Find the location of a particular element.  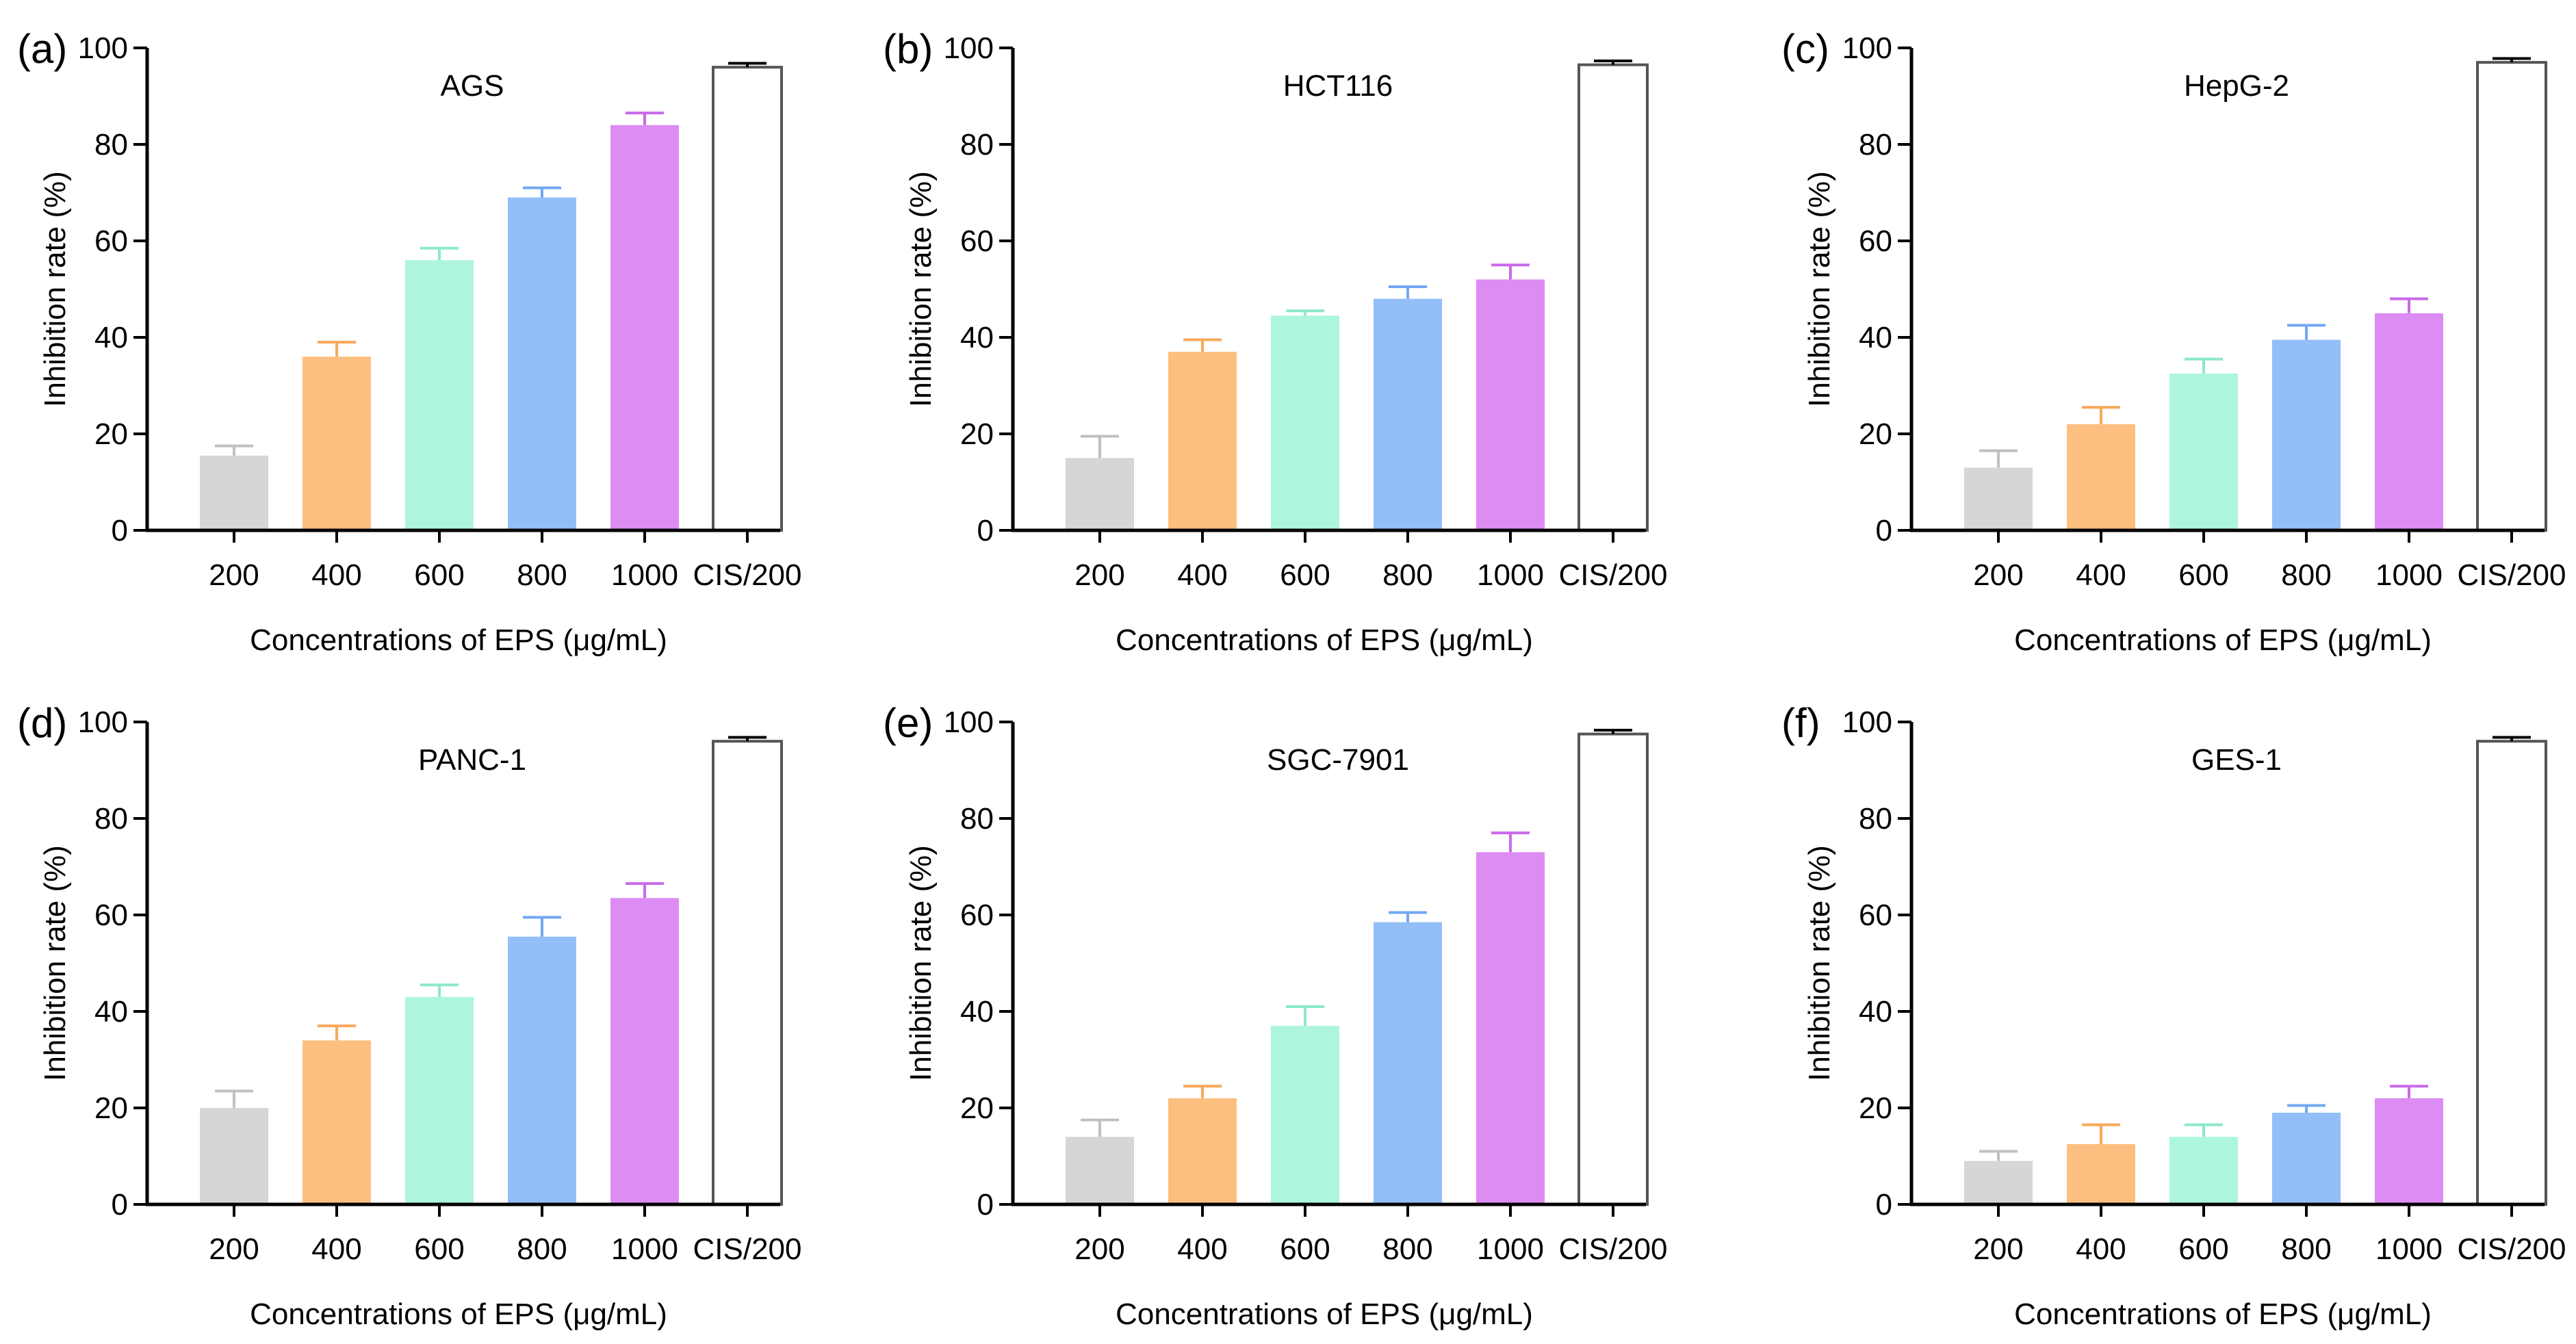

panel-label: (f) is located at coordinates (1800, 723).